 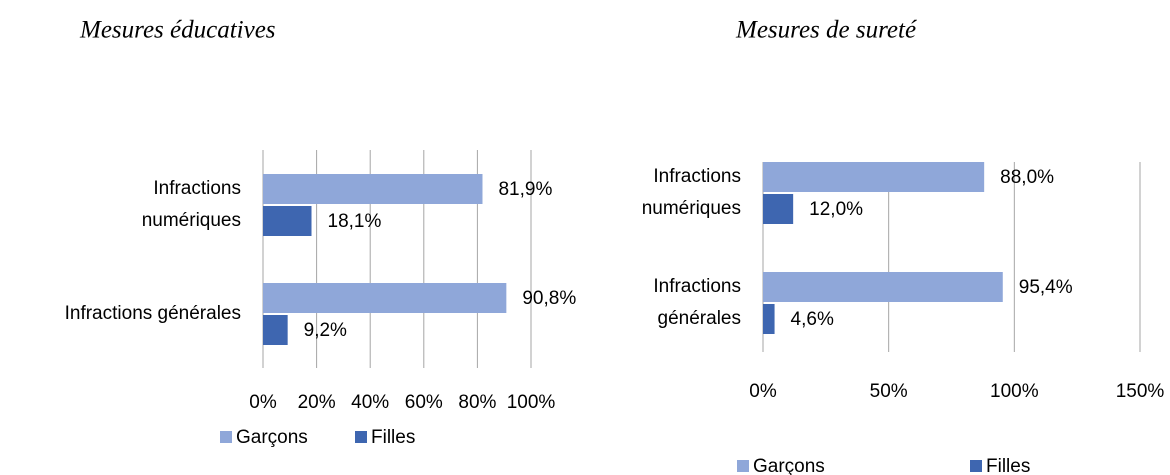 I want to click on x-tick-label: 40%, so click(x=370, y=402).